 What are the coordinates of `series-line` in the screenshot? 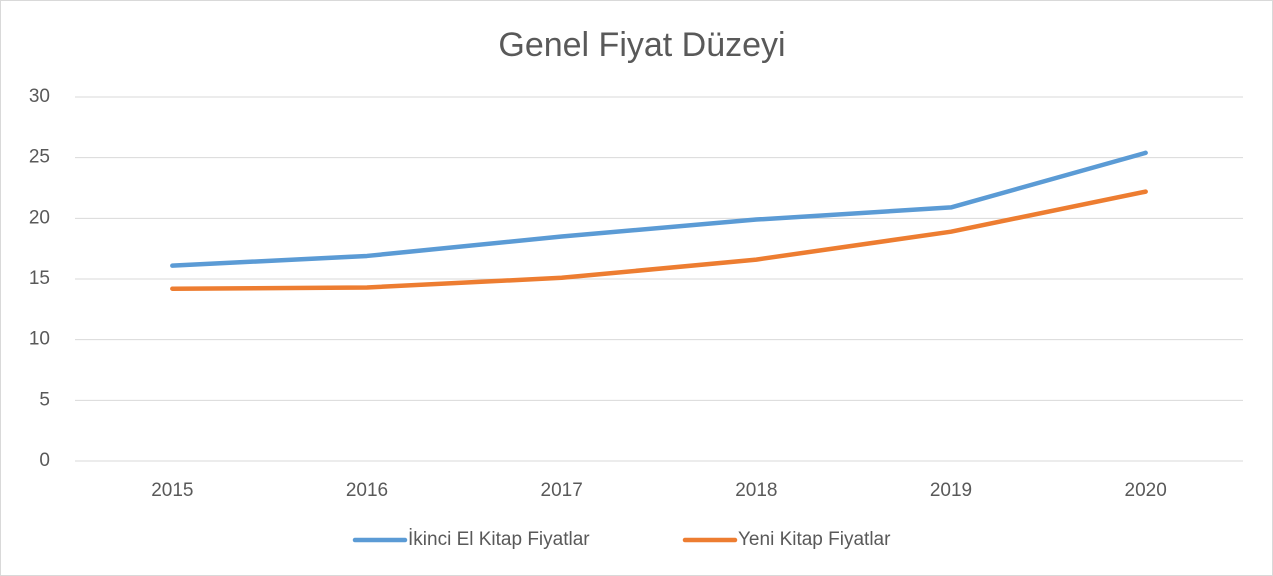 It's located at (659, 240).